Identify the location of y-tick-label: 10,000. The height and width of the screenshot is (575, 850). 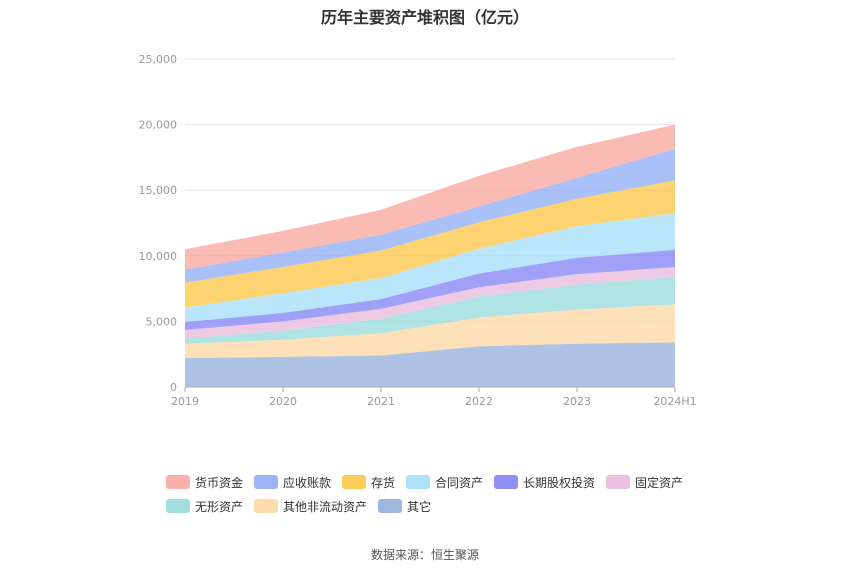
(158, 256).